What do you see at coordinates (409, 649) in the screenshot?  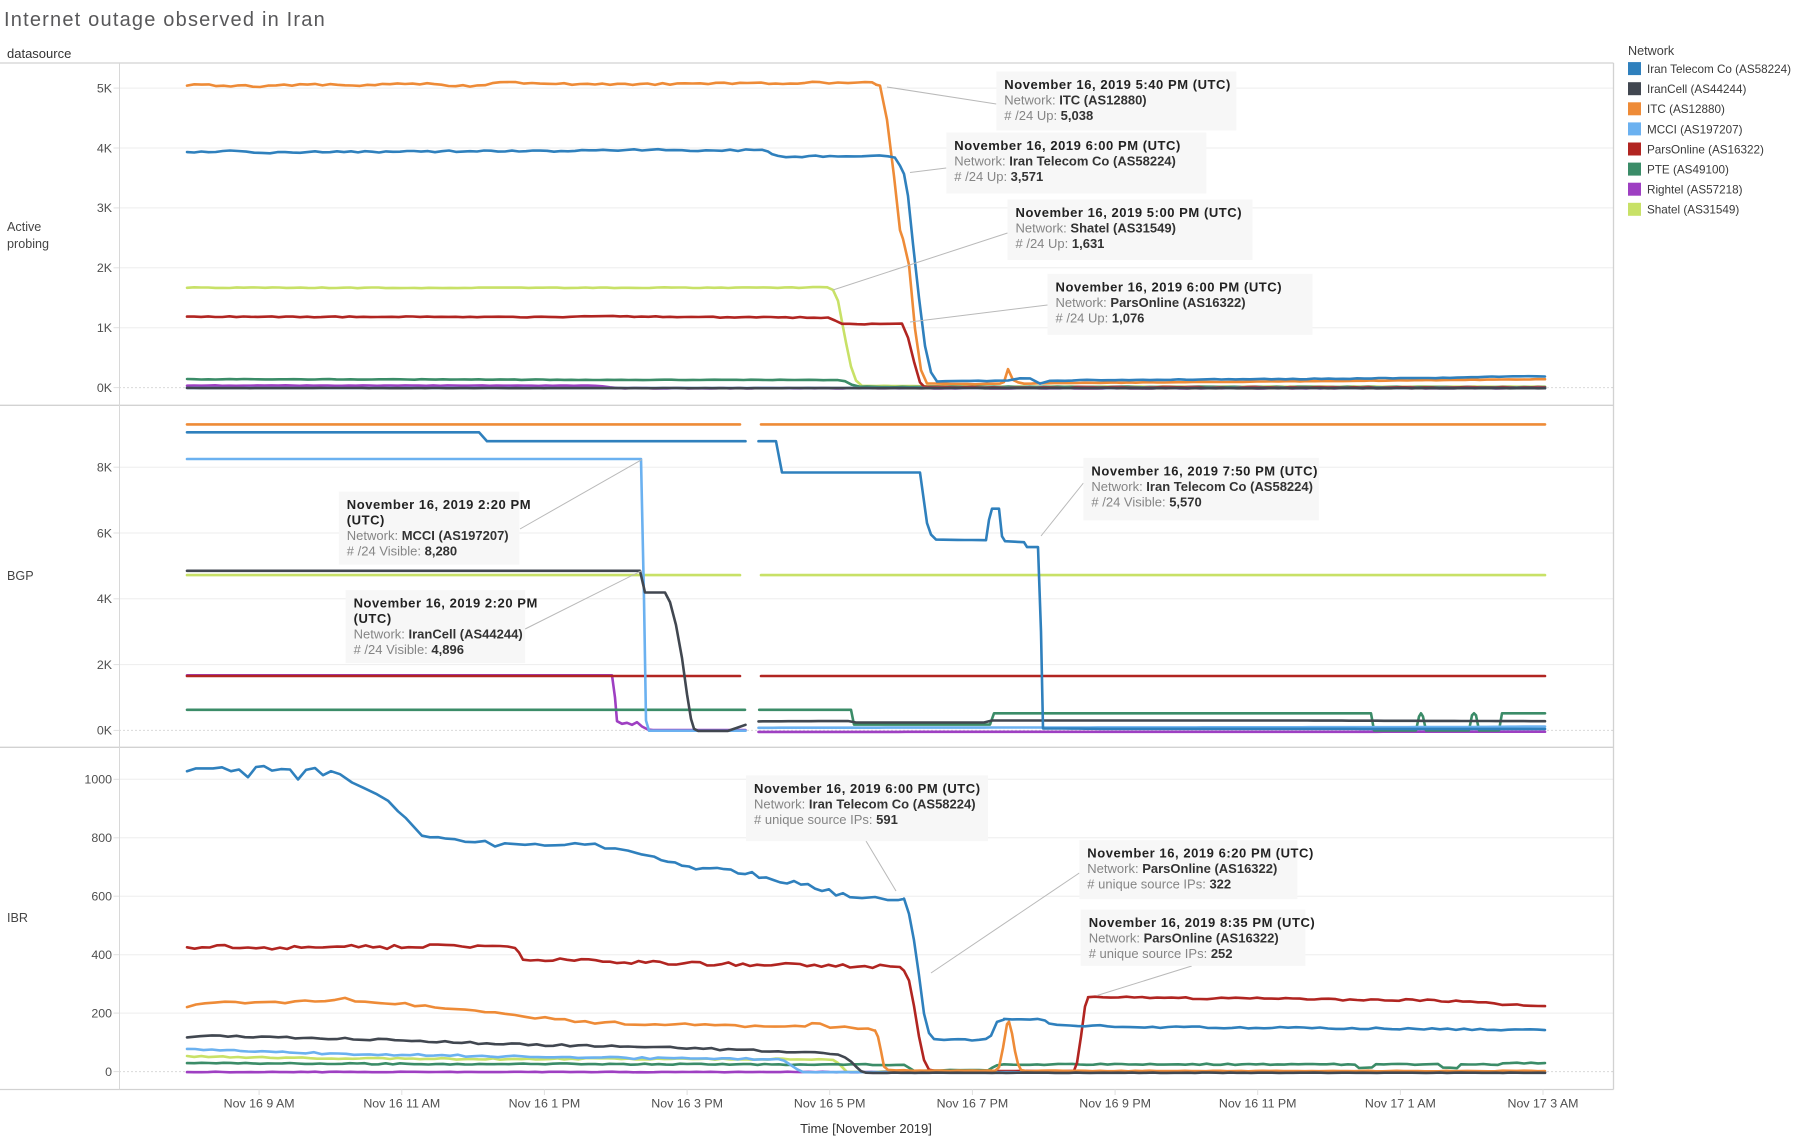 I see `svg-text: # /24 Visible: 4,896` at bounding box center [409, 649].